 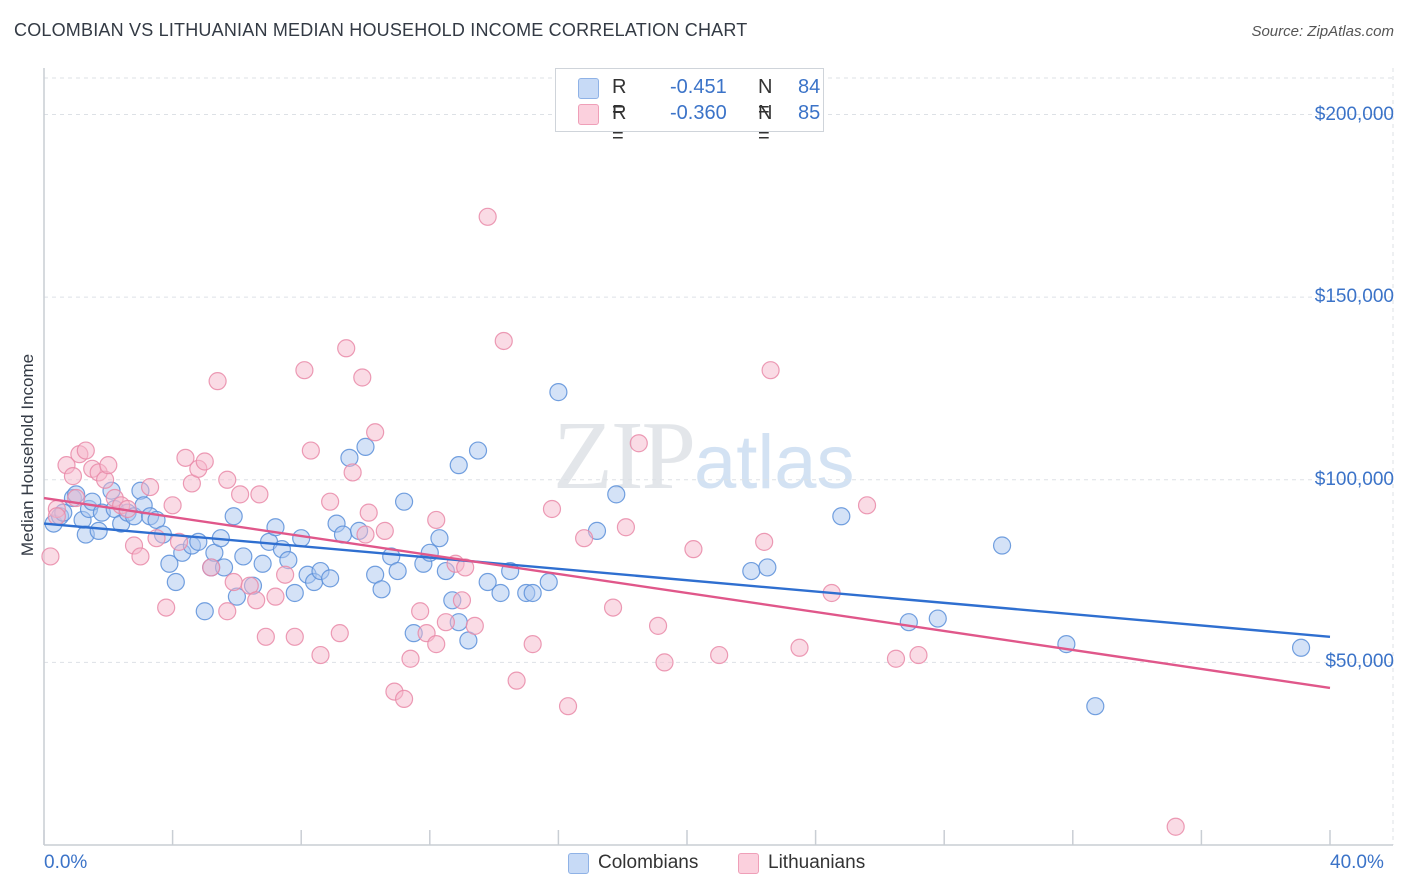 I want to click on legend-r-value: -0.451, so click(x=698, y=87).